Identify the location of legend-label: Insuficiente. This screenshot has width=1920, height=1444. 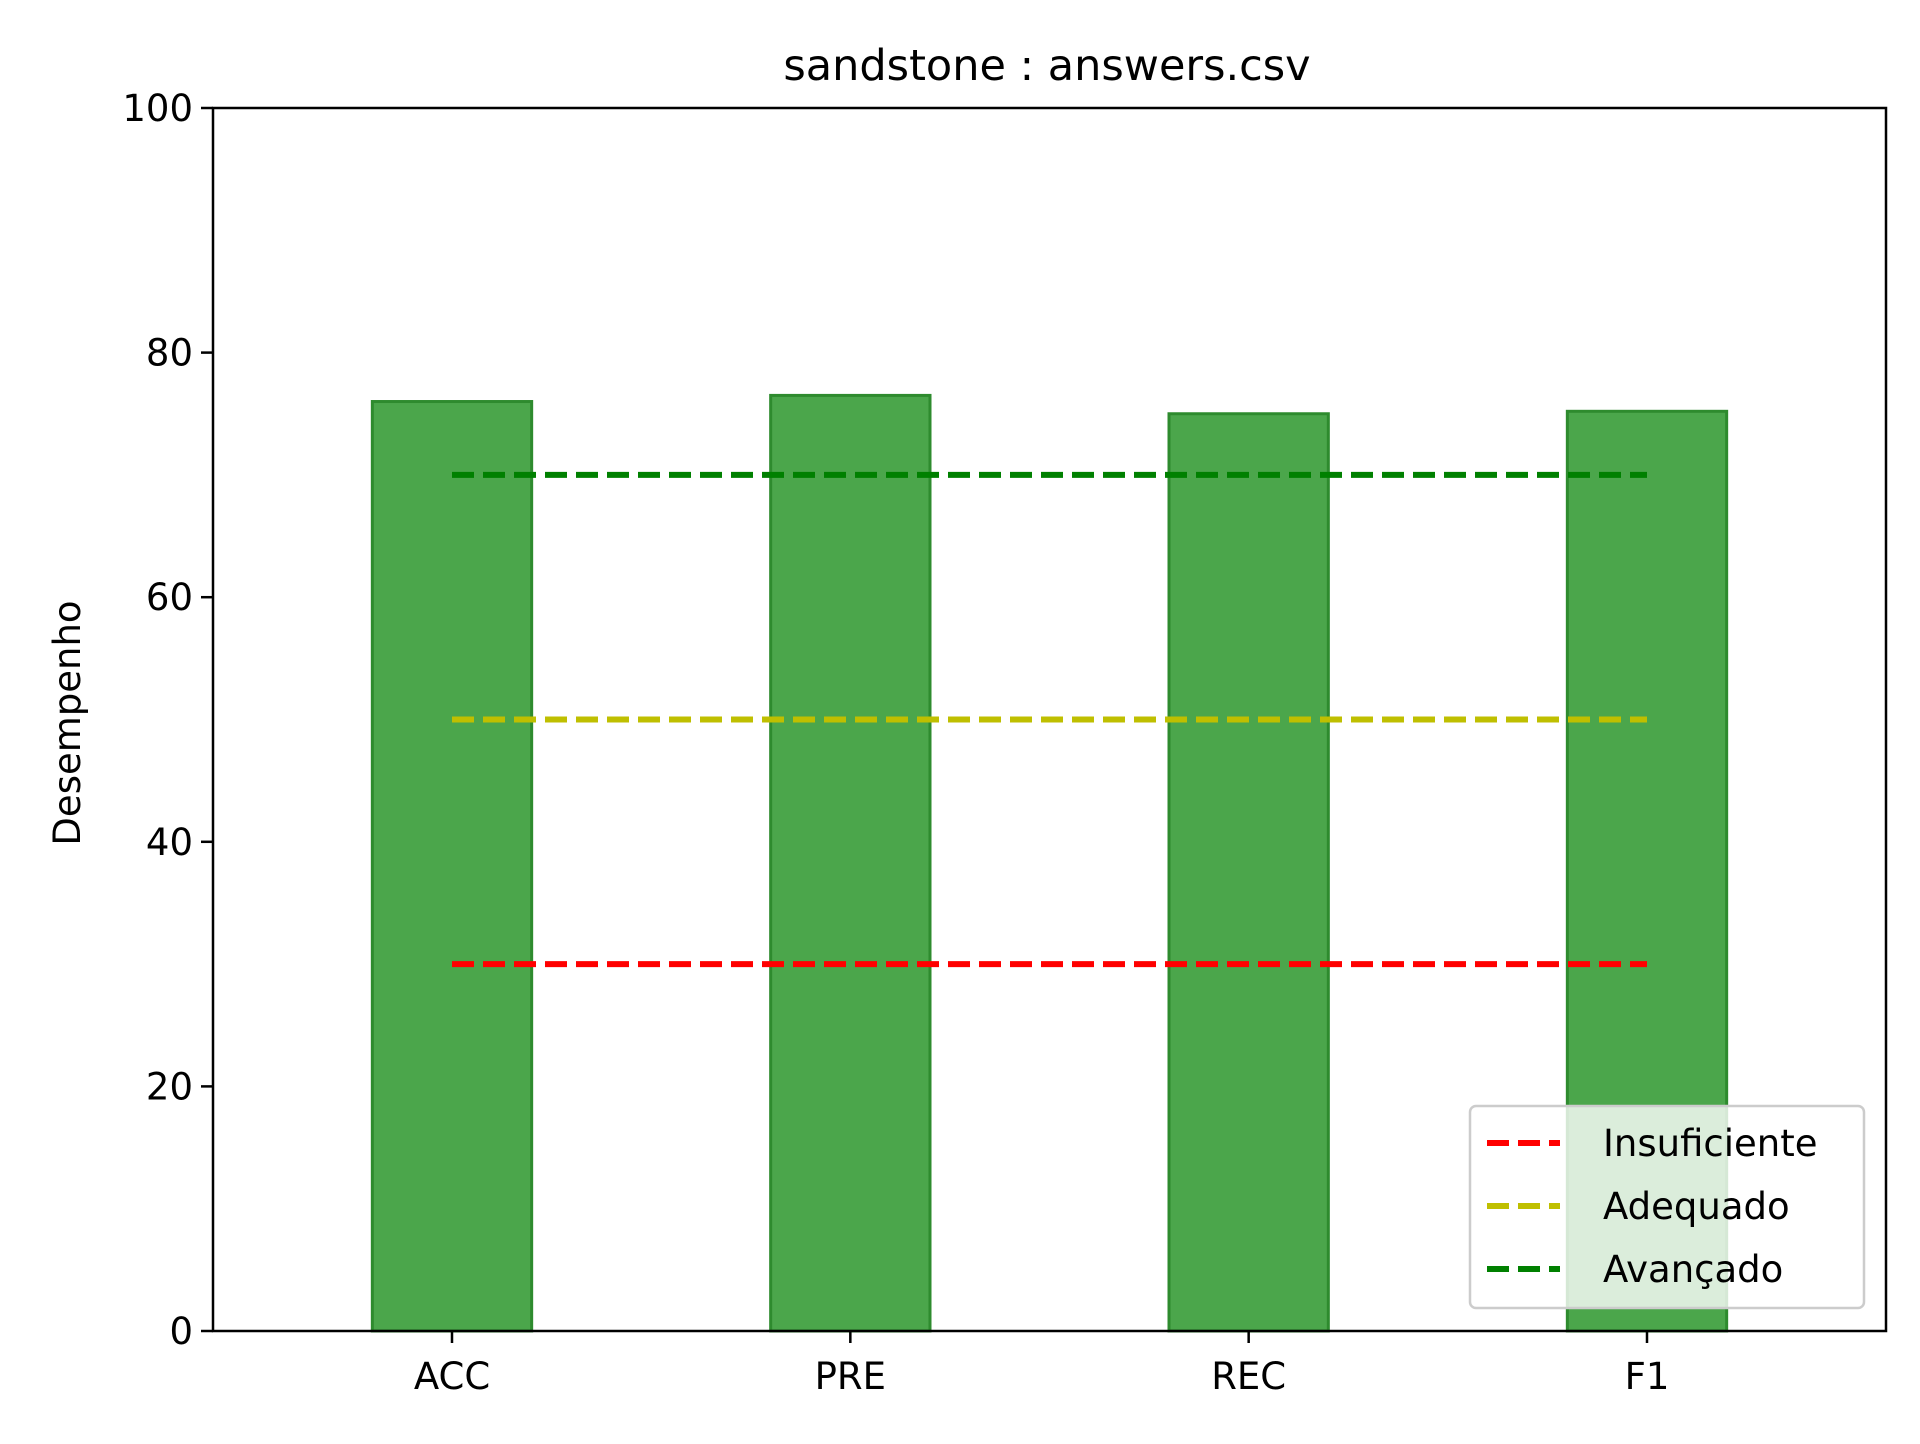
(1710, 1143).